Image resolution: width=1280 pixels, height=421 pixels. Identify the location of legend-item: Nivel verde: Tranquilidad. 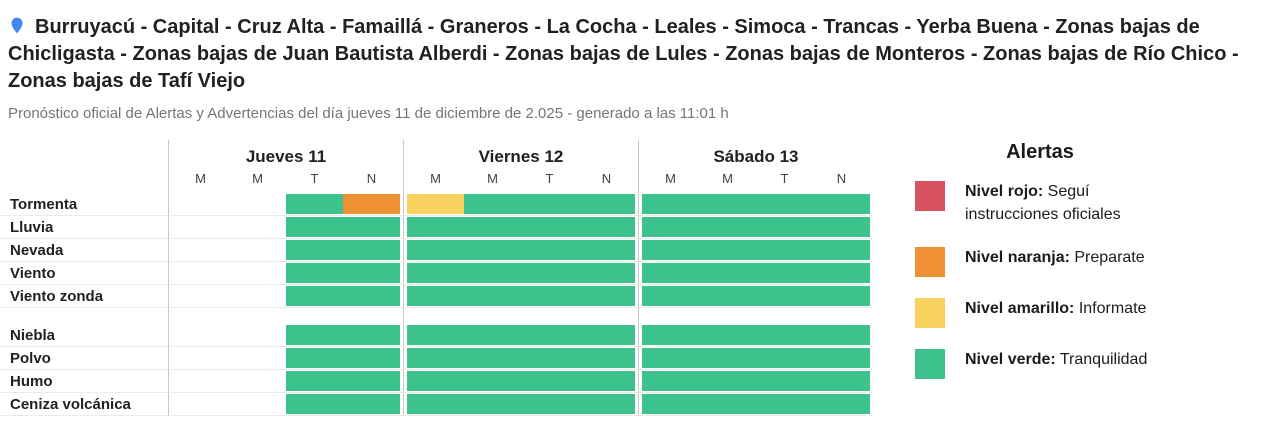
(1050, 363).